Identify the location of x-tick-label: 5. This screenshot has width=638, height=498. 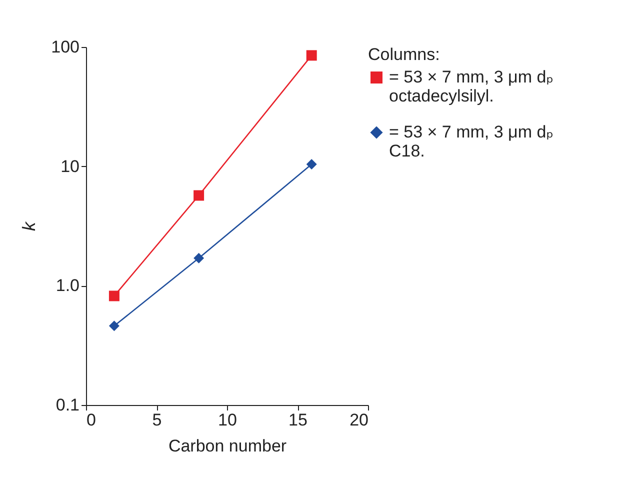
(157, 420).